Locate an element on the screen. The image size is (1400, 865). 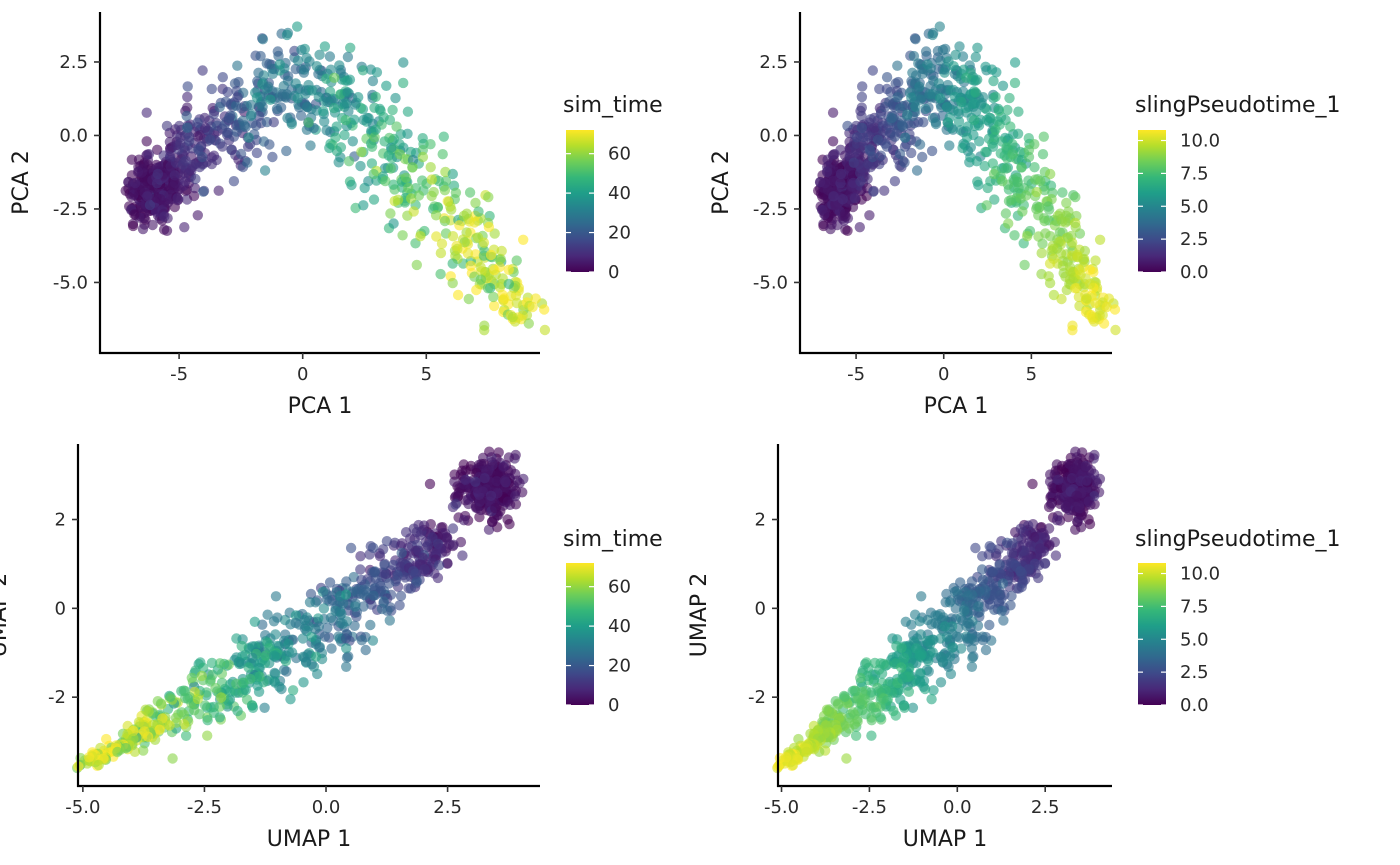
x-axis-title: PCA 1 is located at coordinates (956, 406).